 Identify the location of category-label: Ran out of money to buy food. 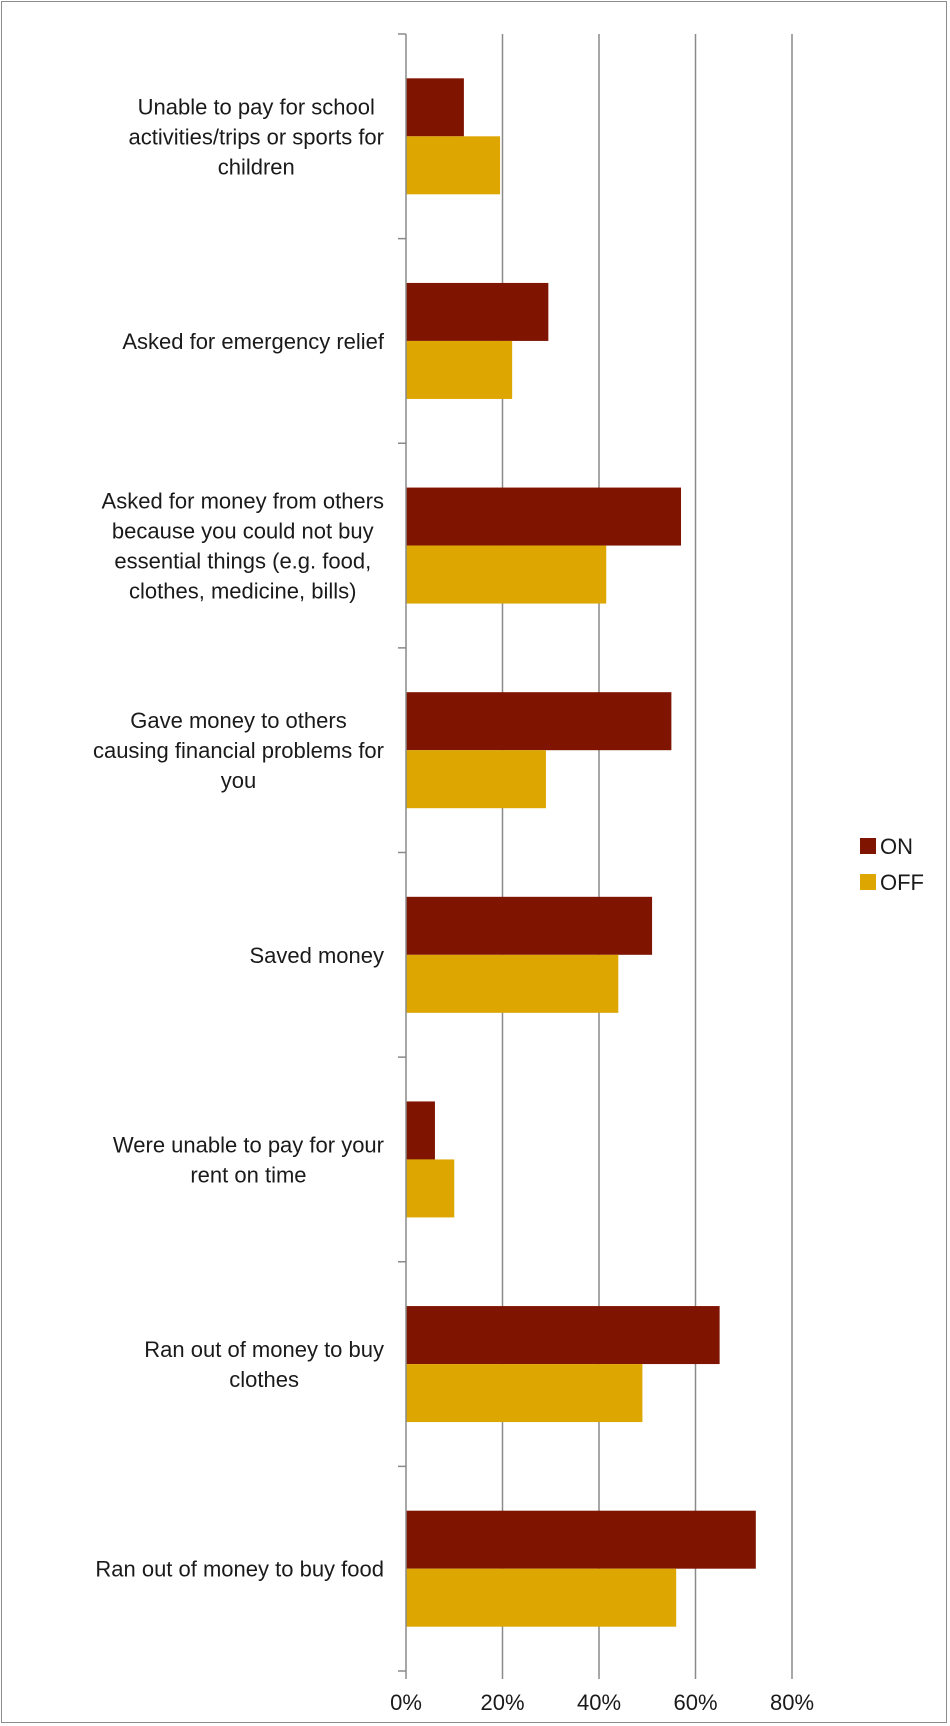
(239, 1569).